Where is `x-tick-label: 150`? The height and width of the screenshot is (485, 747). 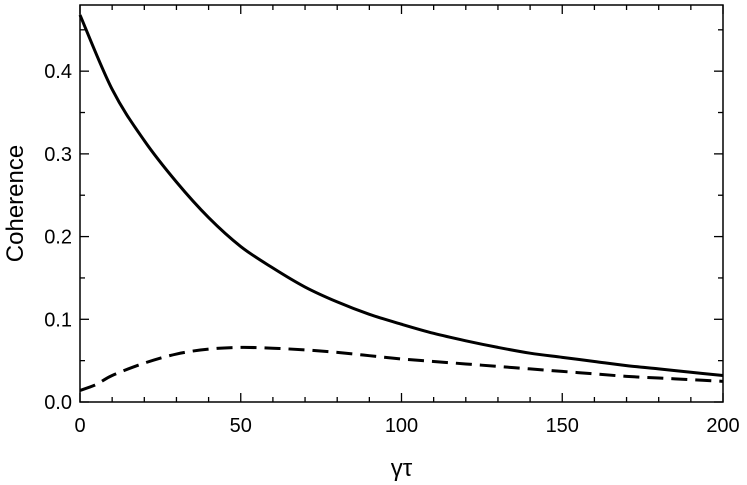
x-tick-label: 150 is located at coordinates (562, 426).